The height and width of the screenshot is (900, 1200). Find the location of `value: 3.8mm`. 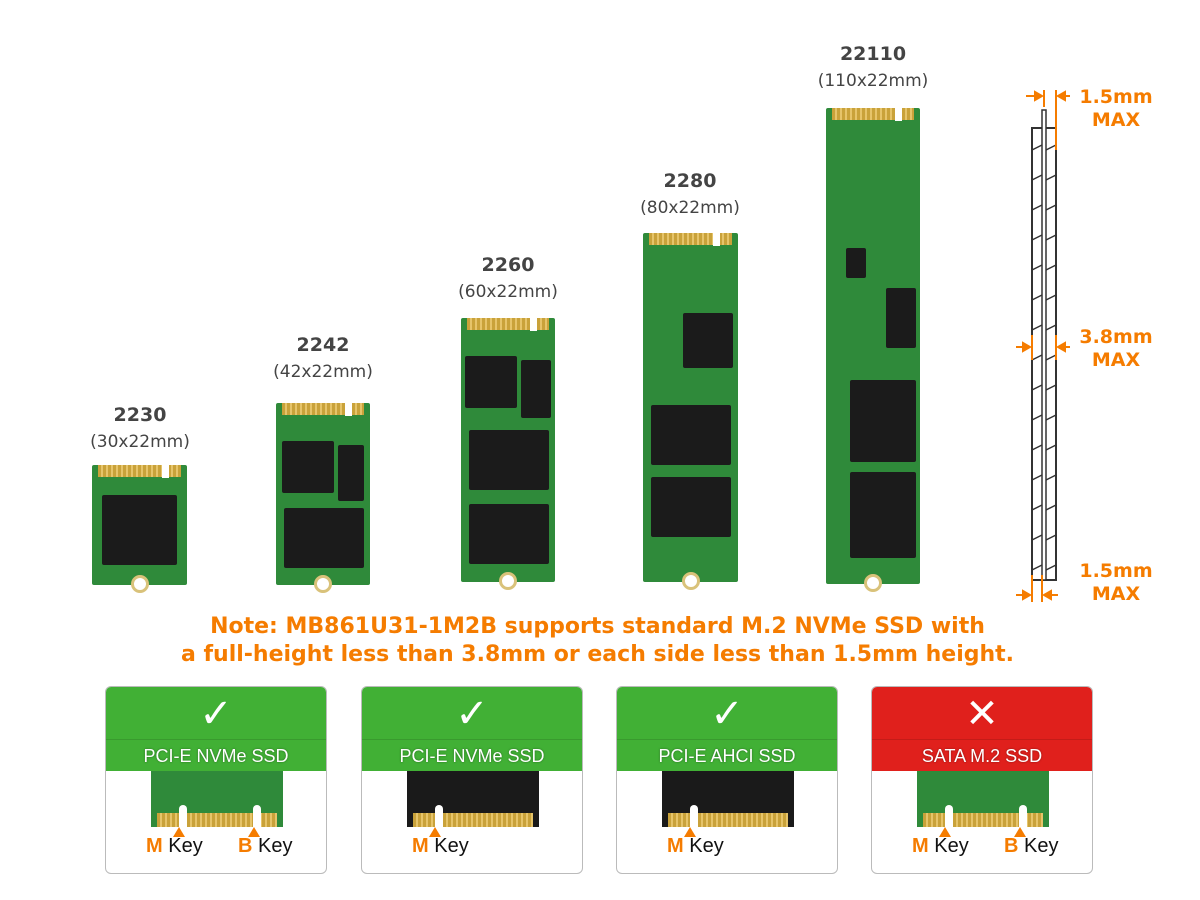

value: 3.8mm is located at coordinates (1116, 337).